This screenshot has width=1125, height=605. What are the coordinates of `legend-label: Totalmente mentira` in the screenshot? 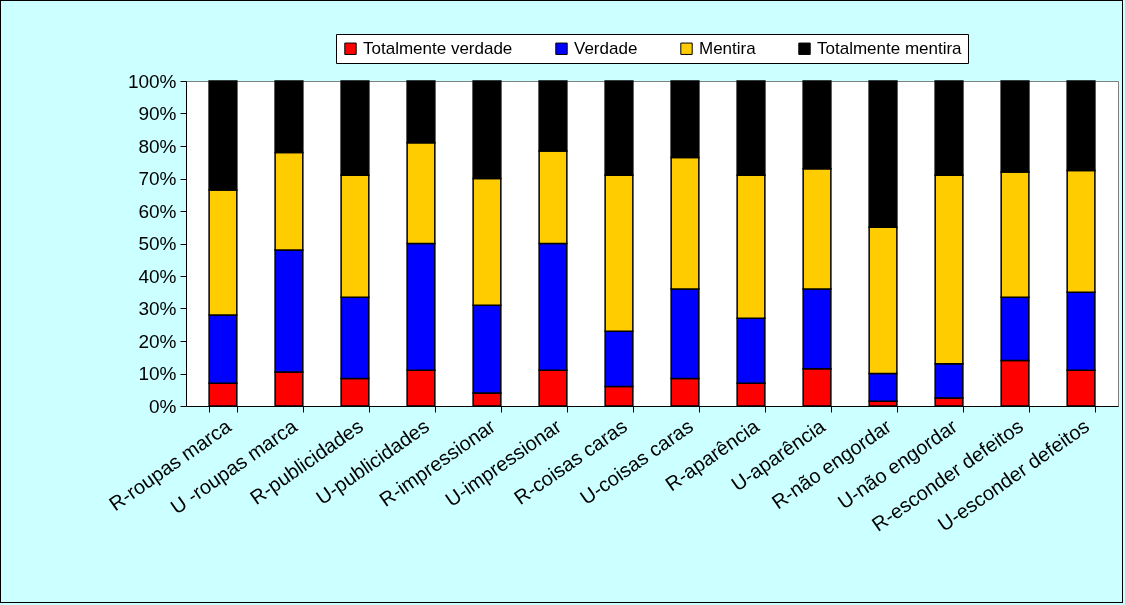 It's located at (890, 48).